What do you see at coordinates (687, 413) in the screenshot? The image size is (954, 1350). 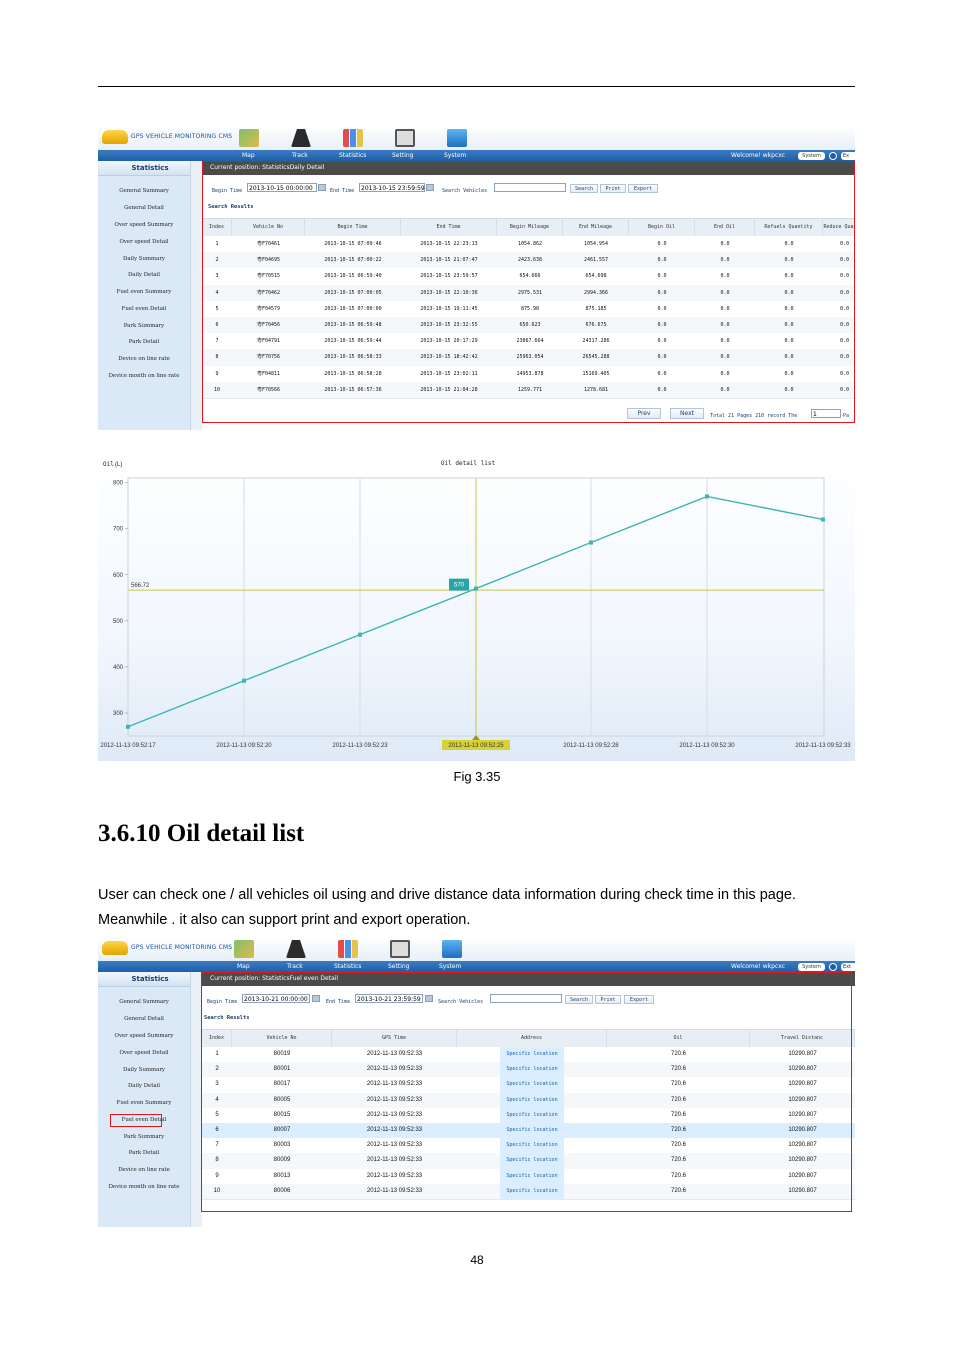 I see `next-button: Next` at bounding box center [687, 413].